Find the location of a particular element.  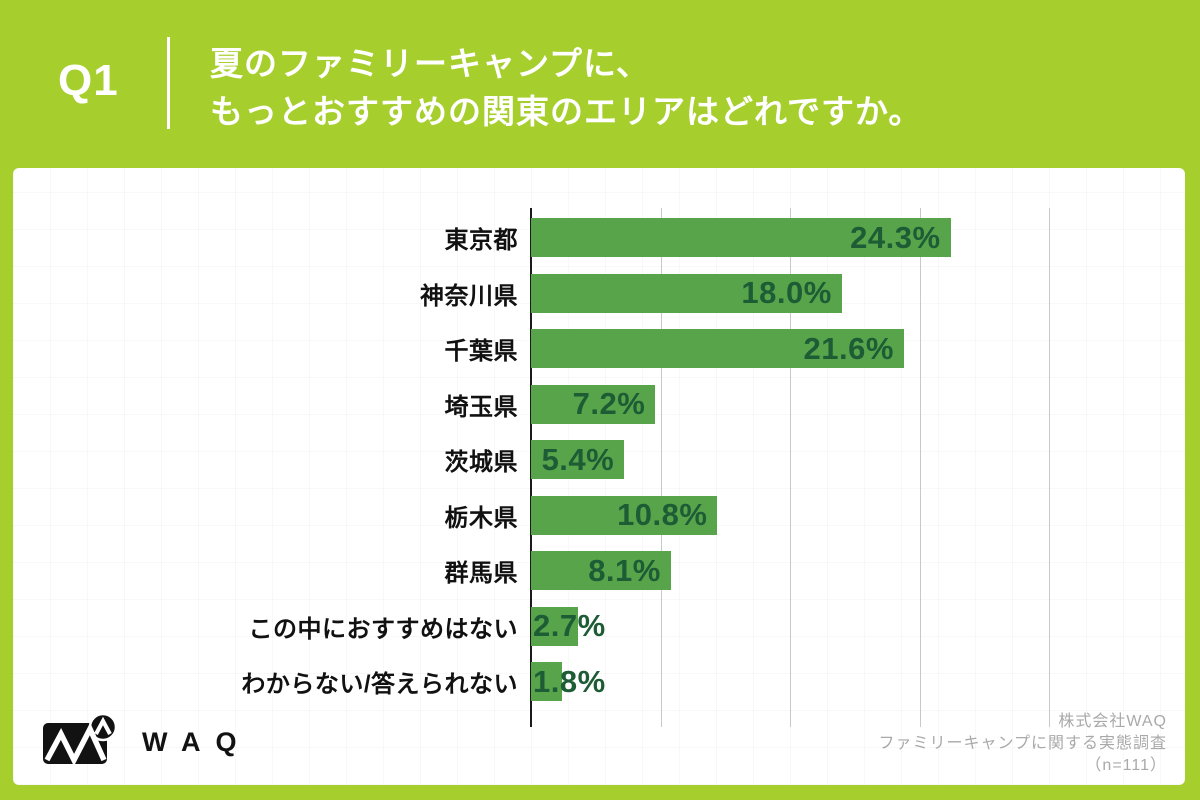

bar-track: 5.4% is located at coordinates (790, 460).